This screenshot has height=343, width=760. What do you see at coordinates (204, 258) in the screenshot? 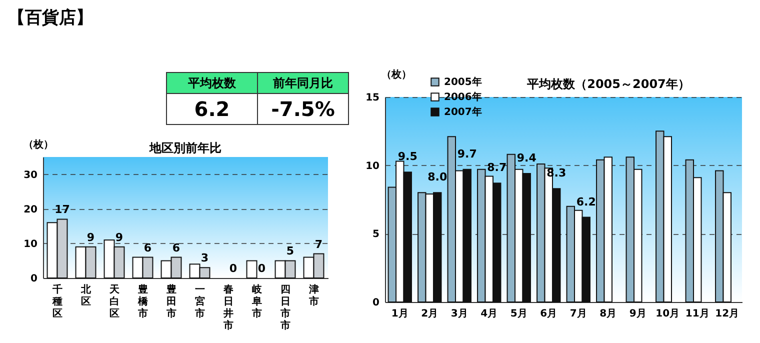
I see `data-label: 3` at bounding box center [204, 258].